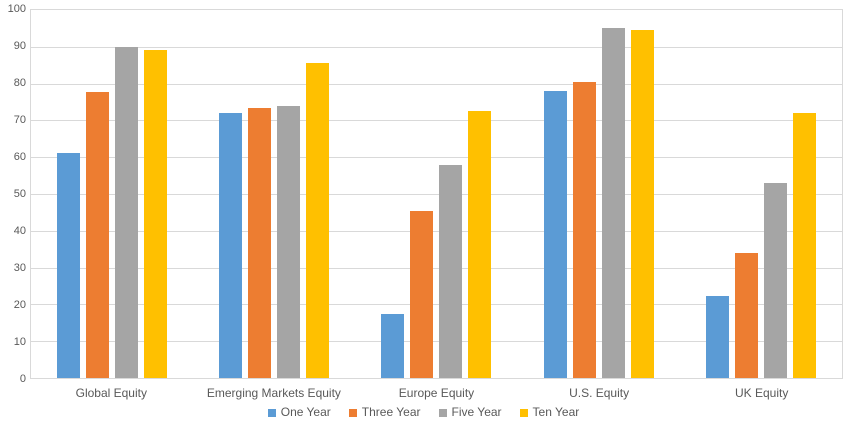 This screenshot has width=847, height=431. I want to click on legend-item: Three Year, so click(384, 412).